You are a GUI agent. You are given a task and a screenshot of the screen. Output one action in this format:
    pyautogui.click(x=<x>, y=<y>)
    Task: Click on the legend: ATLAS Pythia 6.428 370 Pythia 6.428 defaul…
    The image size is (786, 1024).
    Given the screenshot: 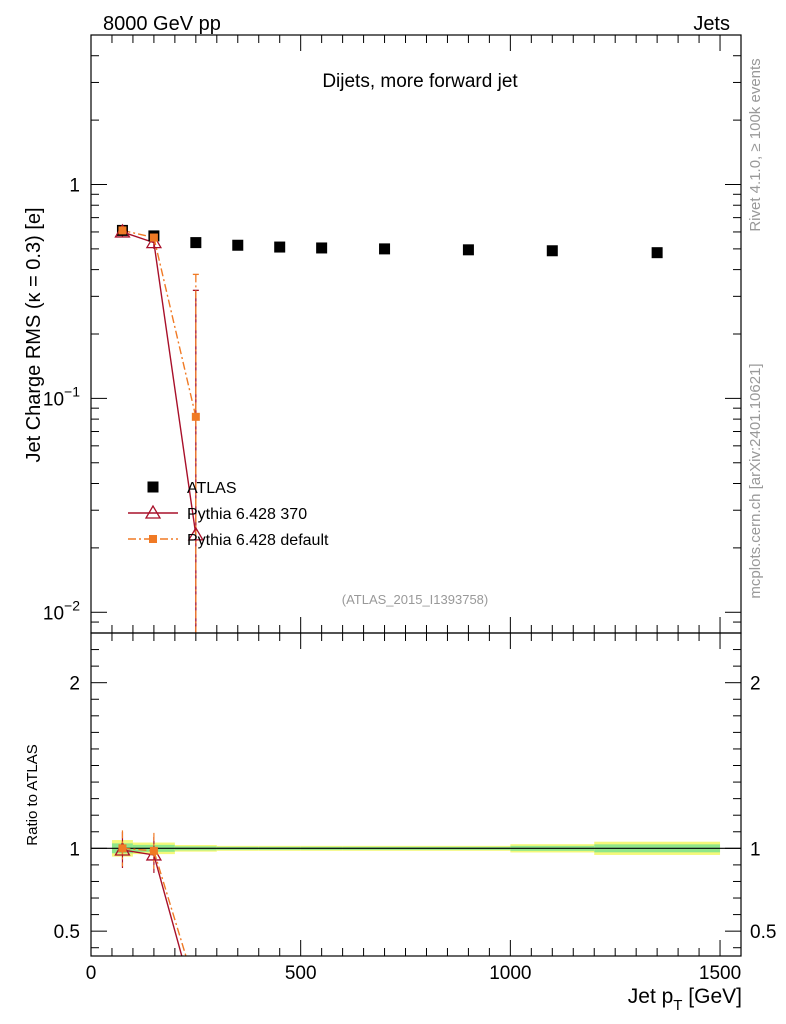 What is the action you would take?
    pyautogui.click(x=228, y=514)
    